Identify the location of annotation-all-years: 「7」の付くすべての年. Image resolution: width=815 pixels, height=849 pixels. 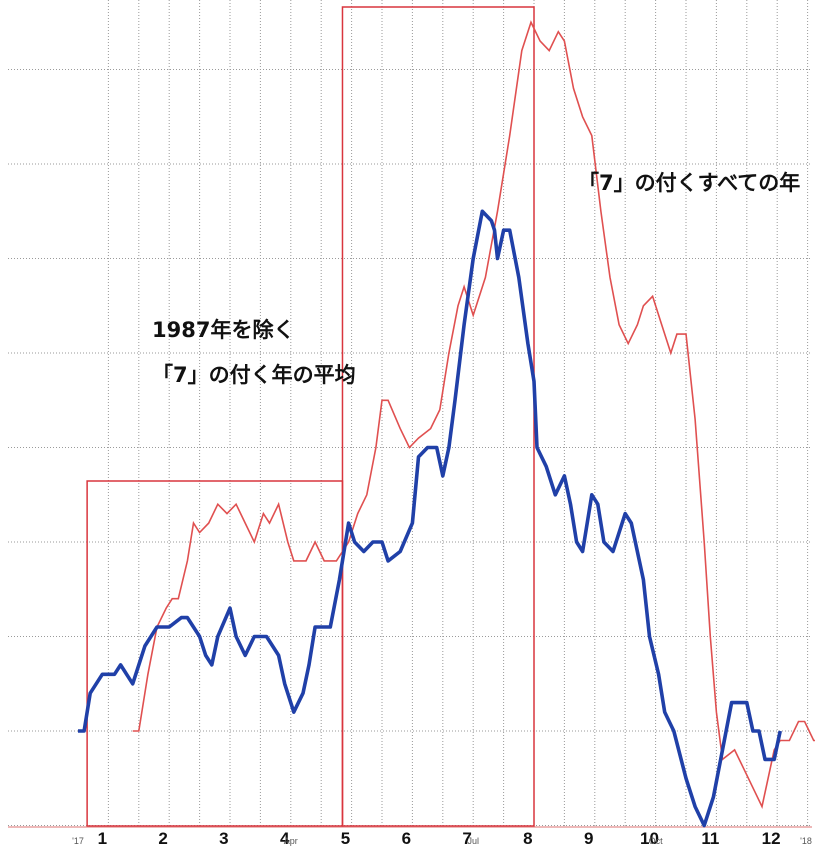
(689, 183).